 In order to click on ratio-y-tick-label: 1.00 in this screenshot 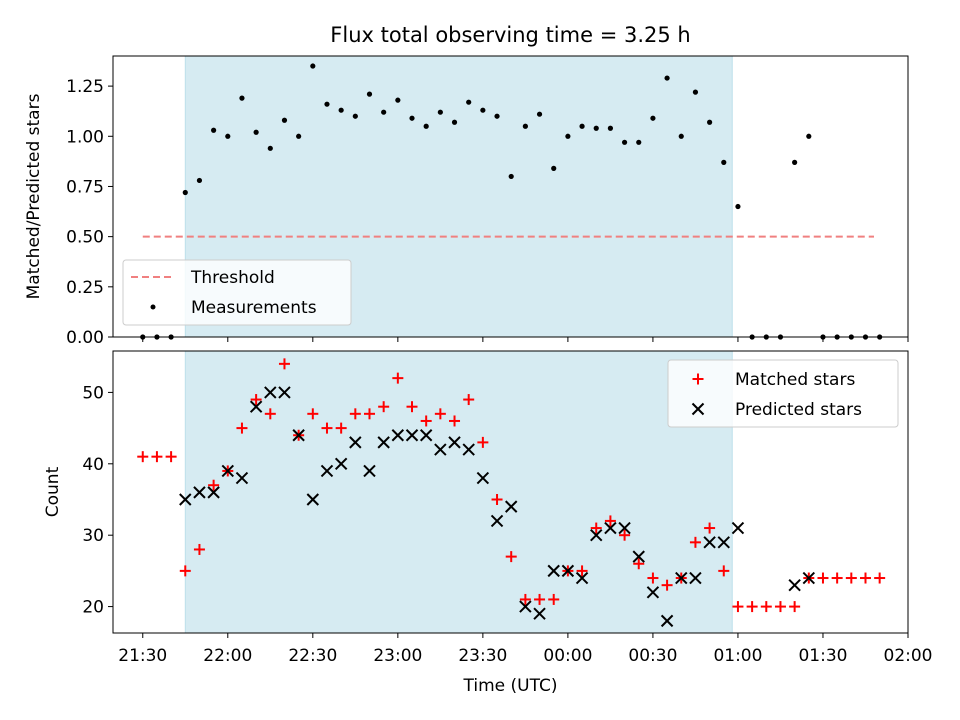, I will do `click(85, 137)`.